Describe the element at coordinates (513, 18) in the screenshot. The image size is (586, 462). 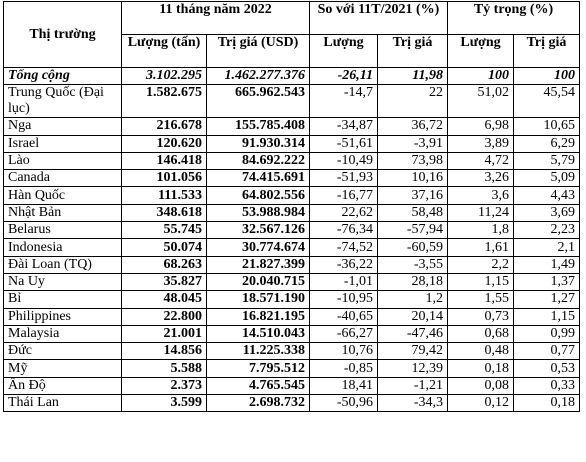
I see `header-share: Tỷ trọng (%)` at that location.